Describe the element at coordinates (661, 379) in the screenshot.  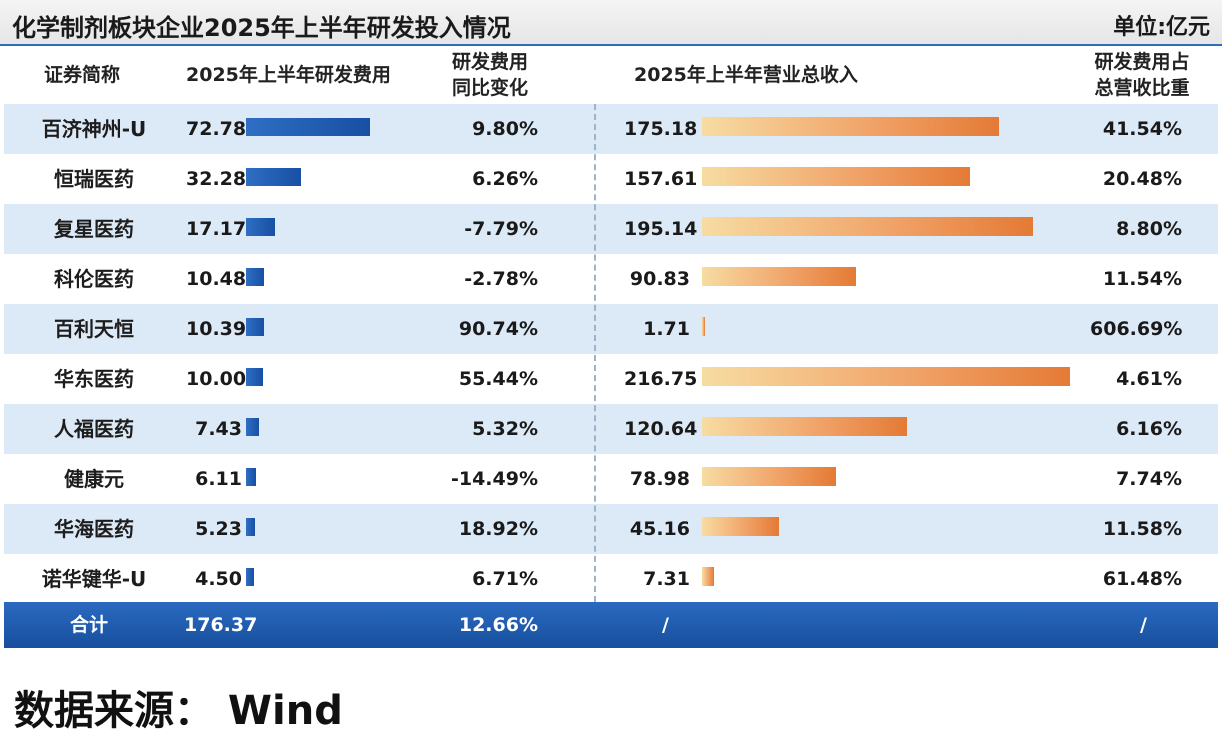
I see `revenue-value: 216.75` at that location.